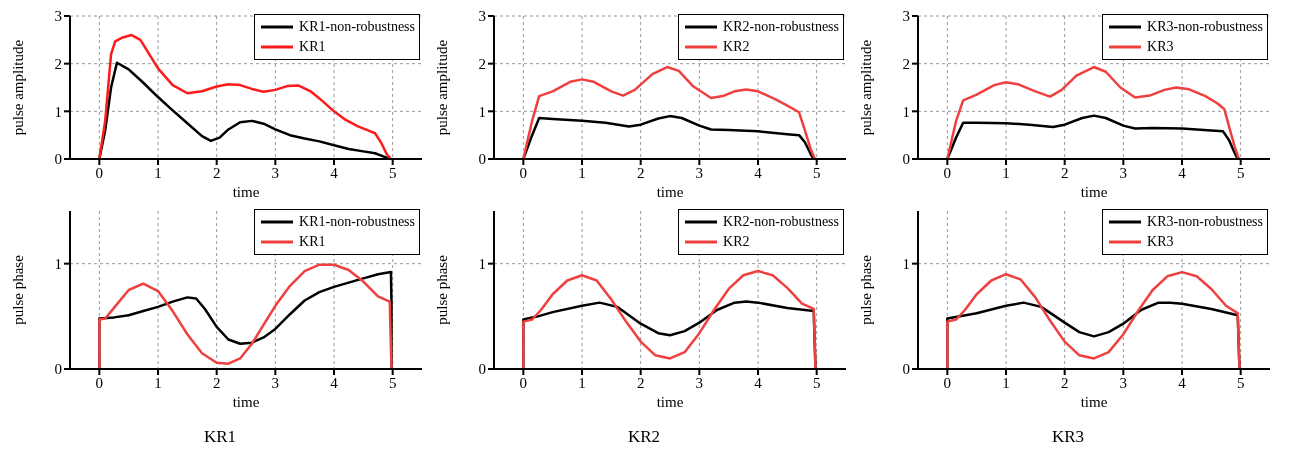 The height and width of the screenshot is (464, 1289). I want to click on text: KR3, so click(1068, 437).